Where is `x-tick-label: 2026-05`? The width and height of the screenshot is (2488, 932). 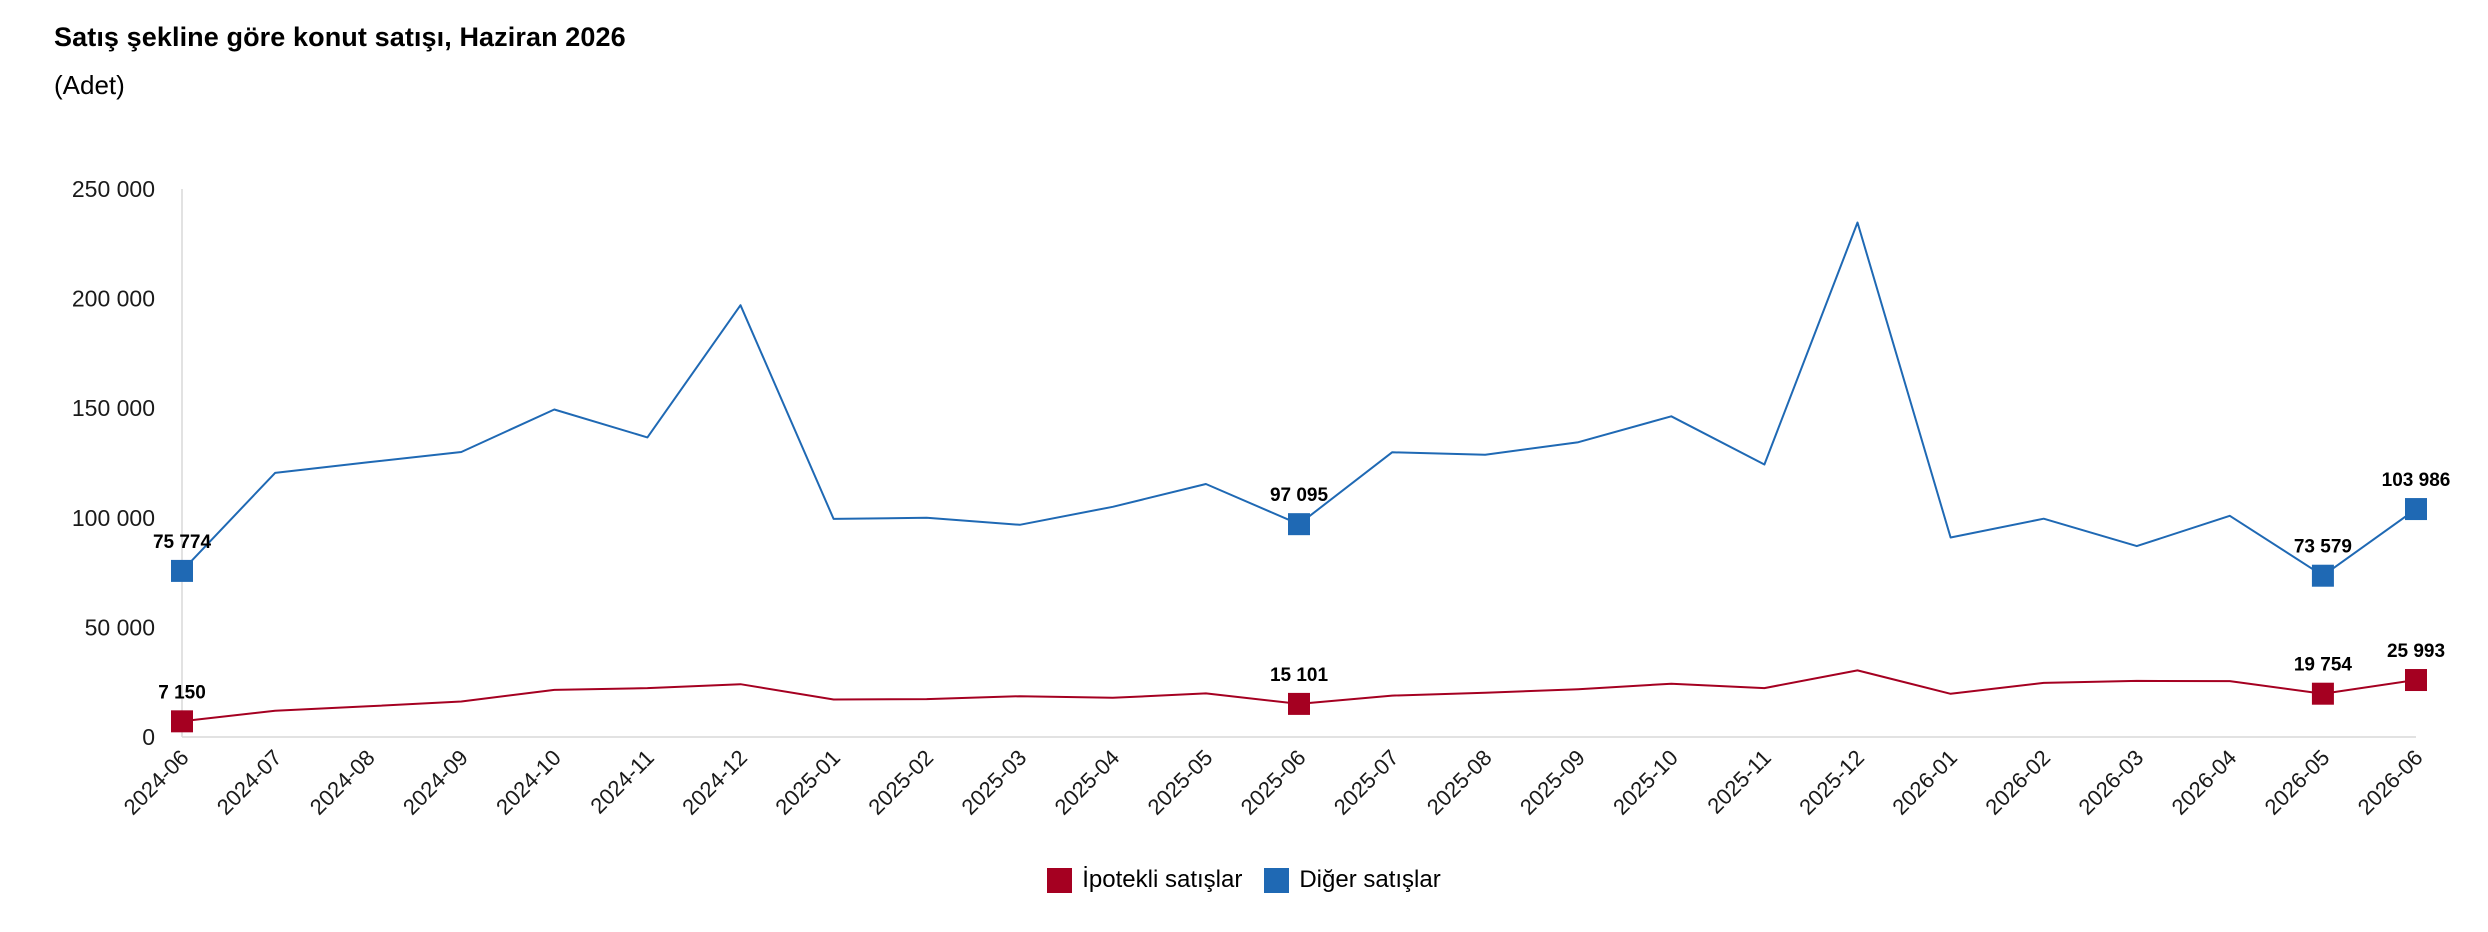 x-tick-label: 2026-05 is located at coordinates (2297, 782).